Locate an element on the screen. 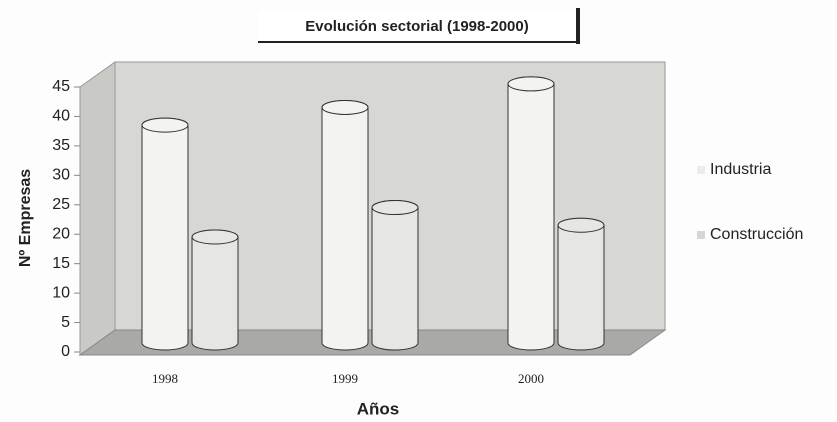 The height and width of the screenshot is (422, 837). side-wall is located at coordinates (97, 208).